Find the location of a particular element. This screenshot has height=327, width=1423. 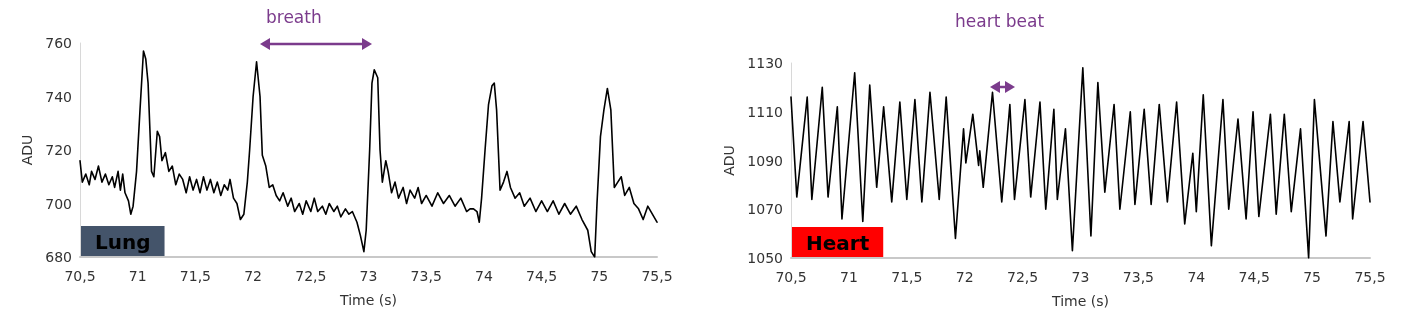

y-tick-label: 1110 is located at coordinates (765, 111).